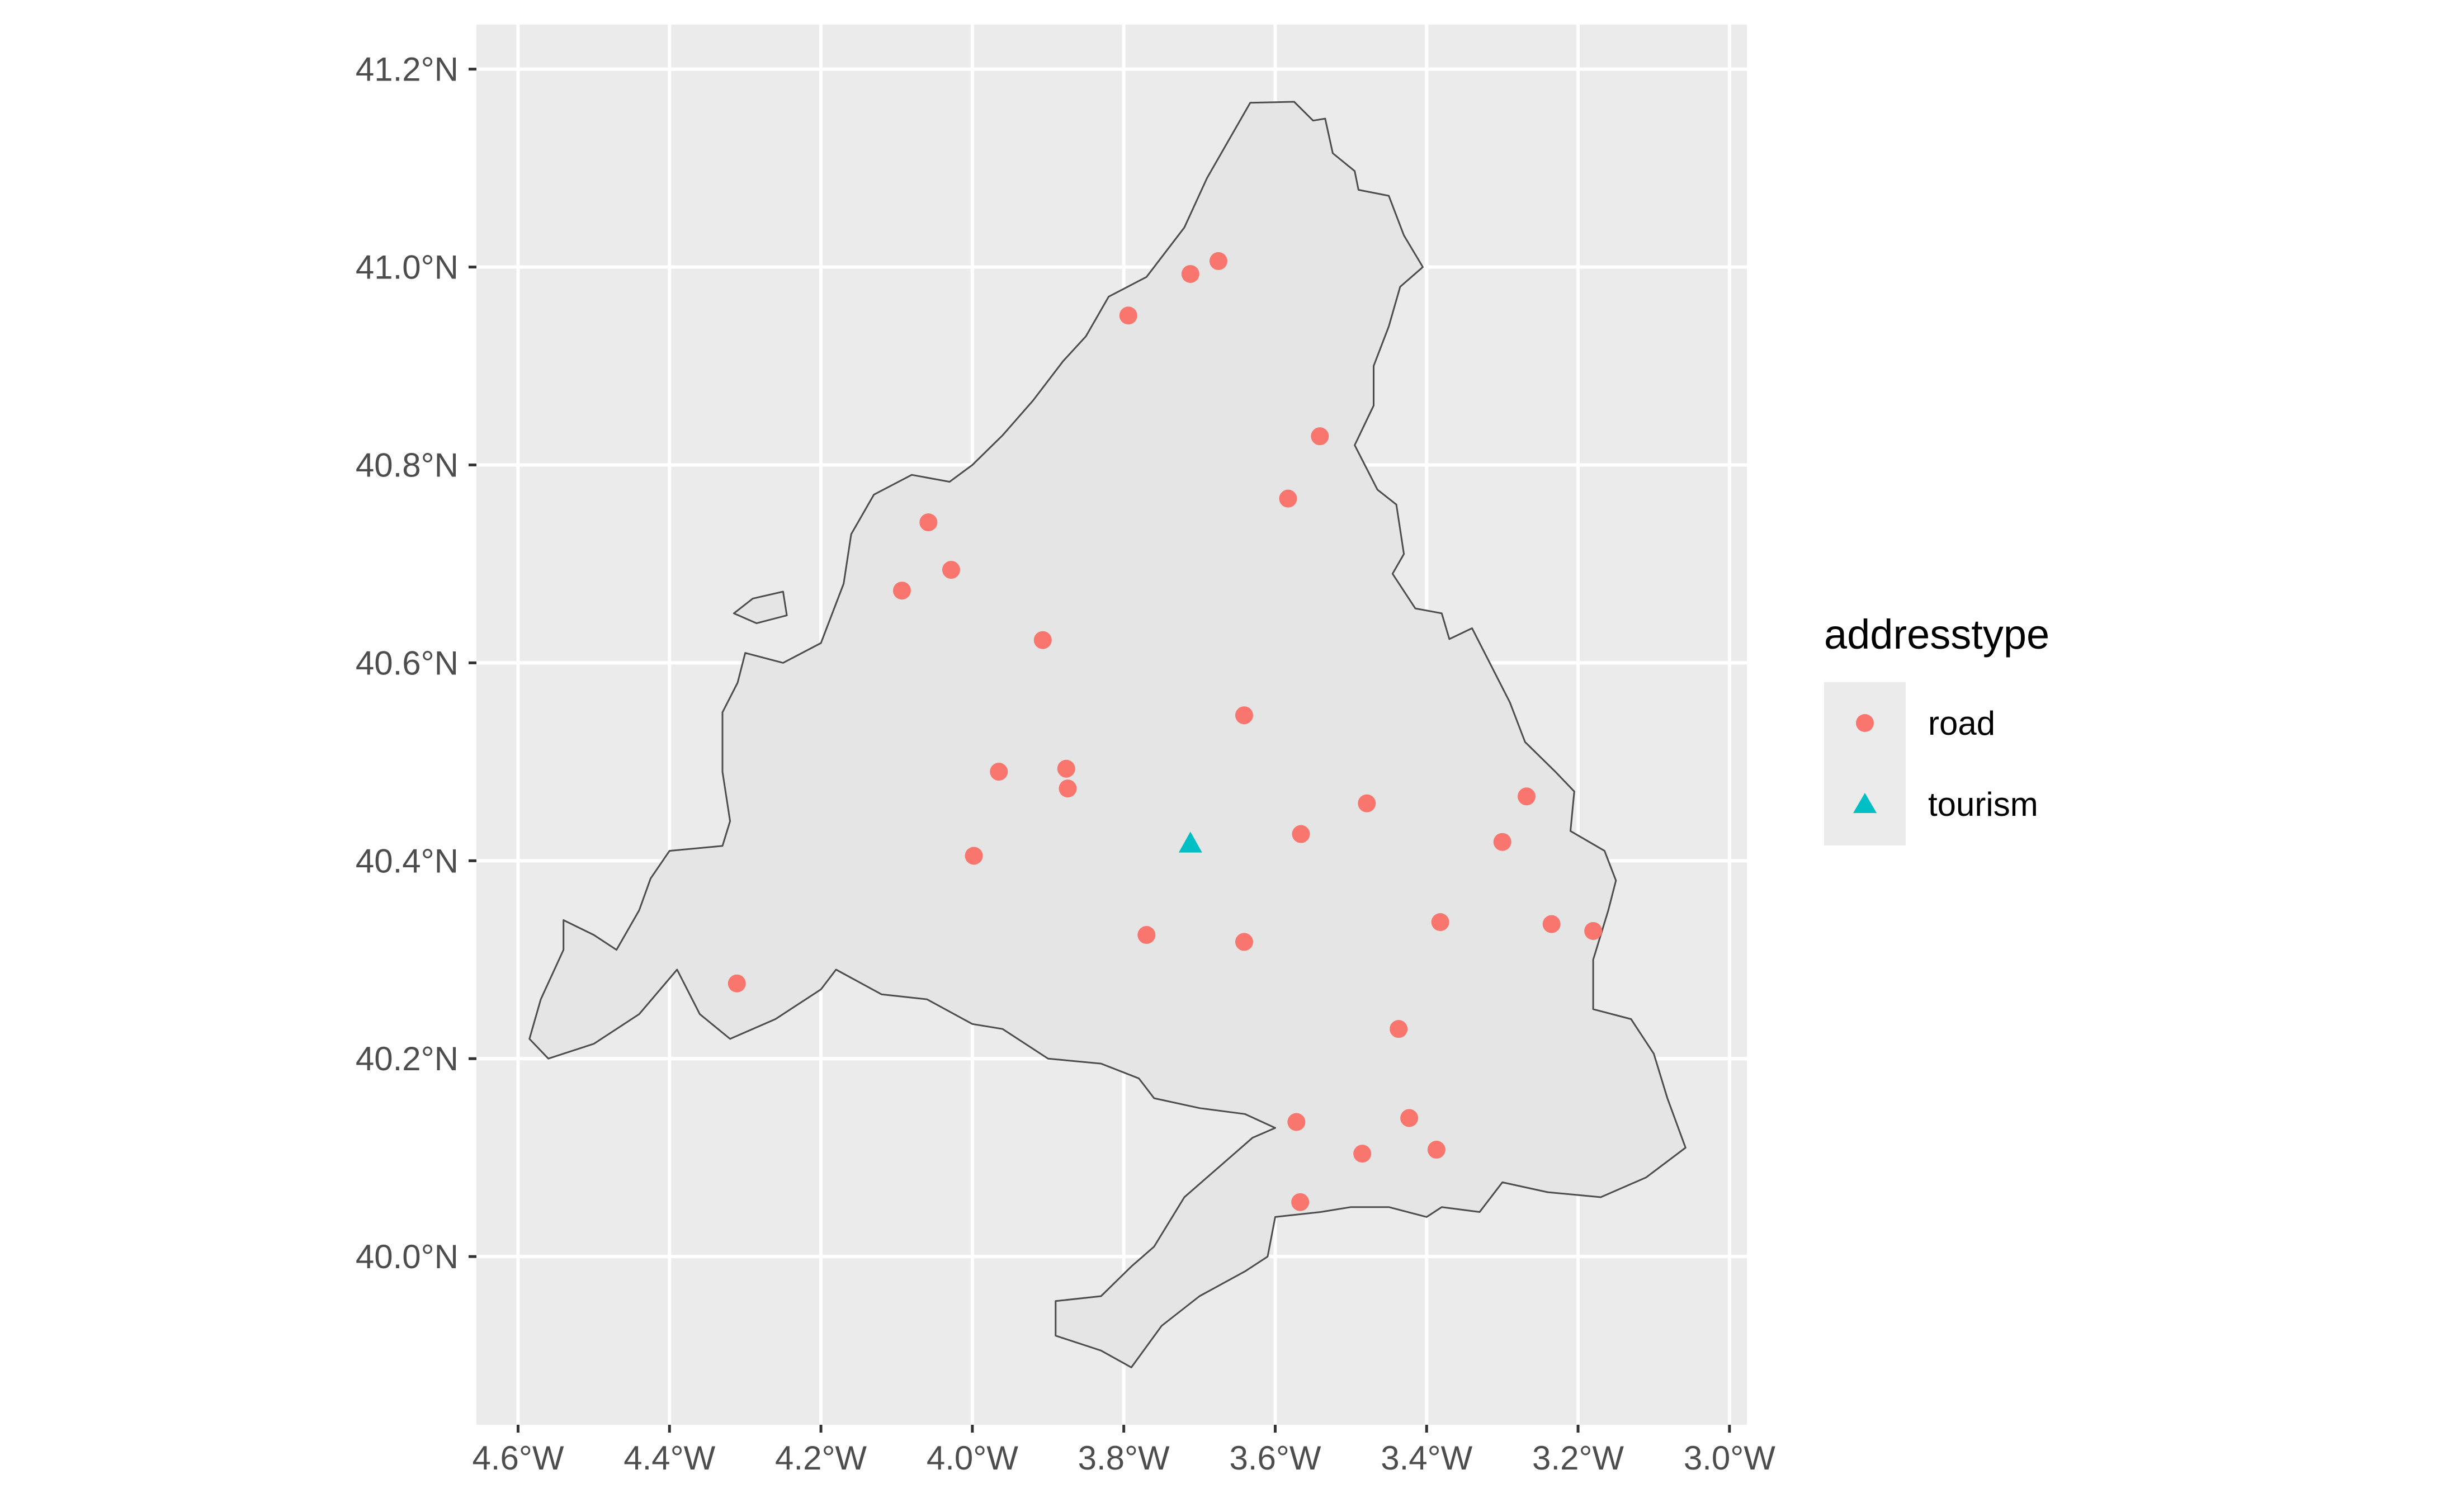  What do you see at coordinates (821, 1458) in the screenshot?
I see `x-tick-label-2: 4.2°W` at bounding box center [821, 1458].